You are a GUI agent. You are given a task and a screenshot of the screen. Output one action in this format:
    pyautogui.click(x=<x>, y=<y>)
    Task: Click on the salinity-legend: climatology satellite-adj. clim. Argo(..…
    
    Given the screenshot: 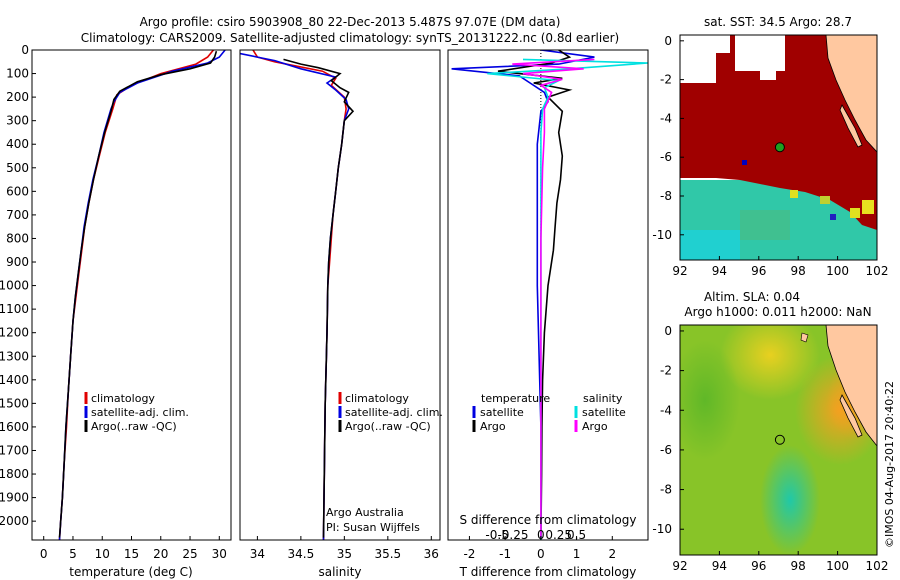 What is the action you would take?
    pyautogui.click(x=390, y=412)
    